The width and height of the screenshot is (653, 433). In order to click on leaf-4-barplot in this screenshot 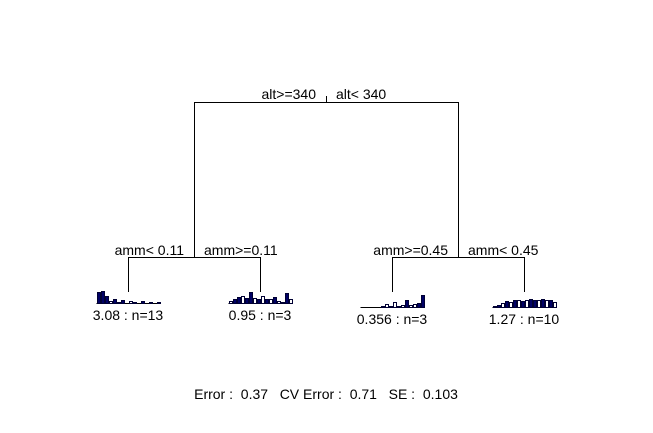, I will do `click(524, 303)`.